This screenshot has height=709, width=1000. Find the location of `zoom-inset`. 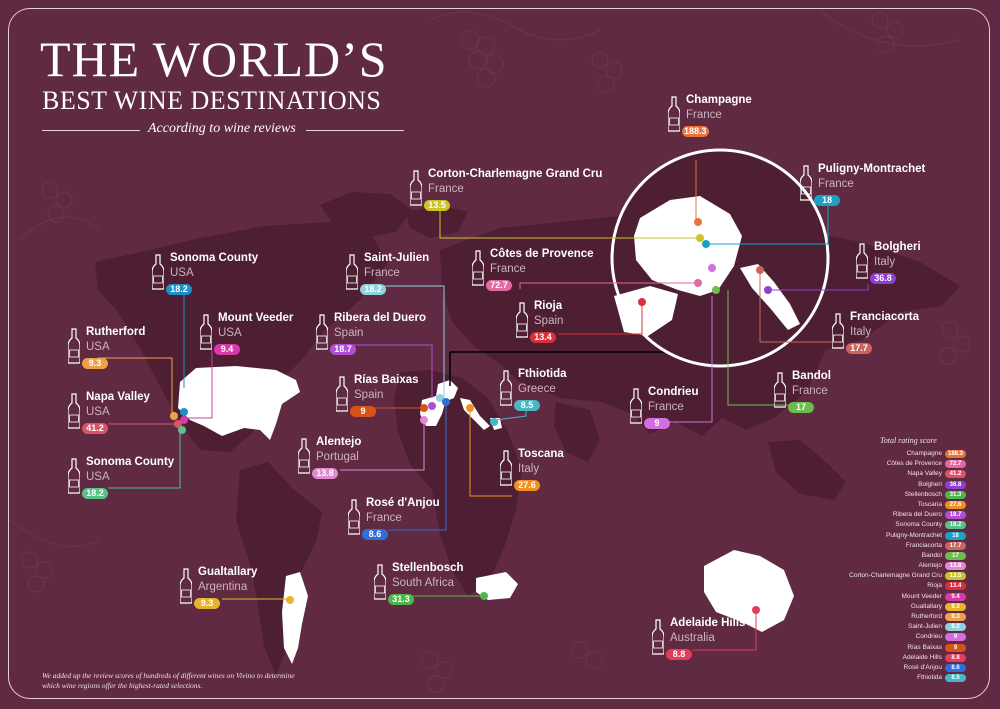

zoom-inset is located at coordinates (639, 267).